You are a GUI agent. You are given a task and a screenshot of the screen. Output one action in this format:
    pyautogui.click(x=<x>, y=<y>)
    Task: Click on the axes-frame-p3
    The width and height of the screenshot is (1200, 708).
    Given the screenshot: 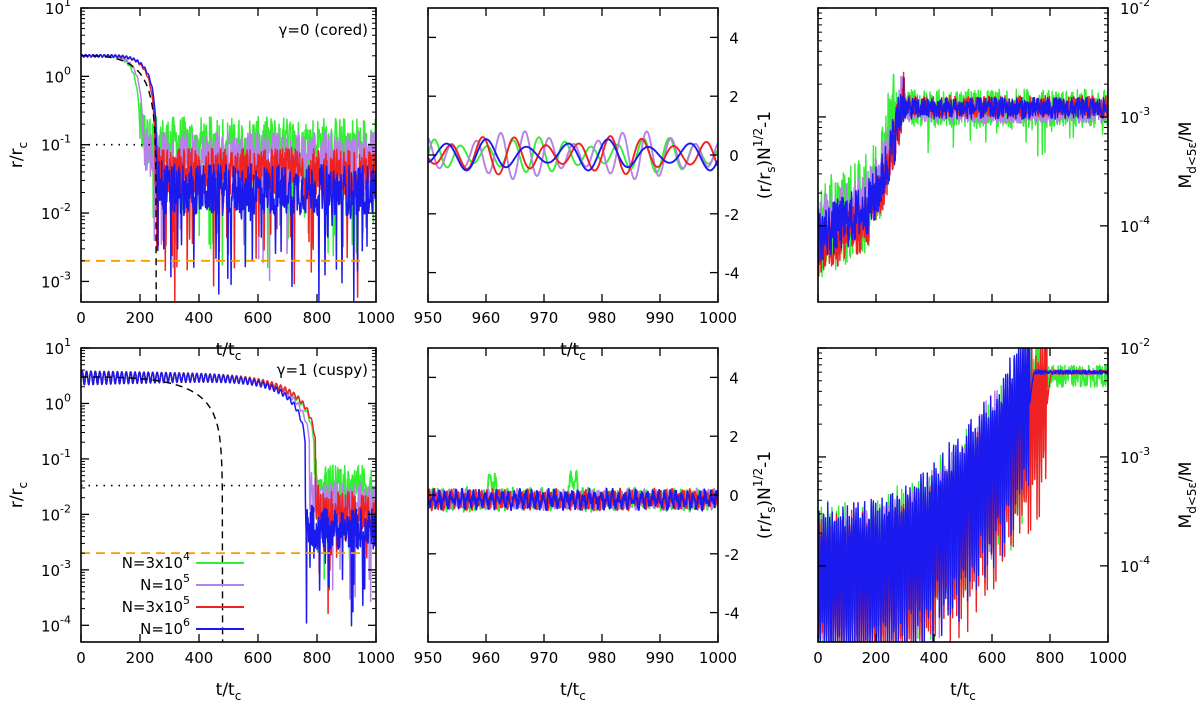 What is the action you would take?
    pyautogui.click(x=963, y=155)
    